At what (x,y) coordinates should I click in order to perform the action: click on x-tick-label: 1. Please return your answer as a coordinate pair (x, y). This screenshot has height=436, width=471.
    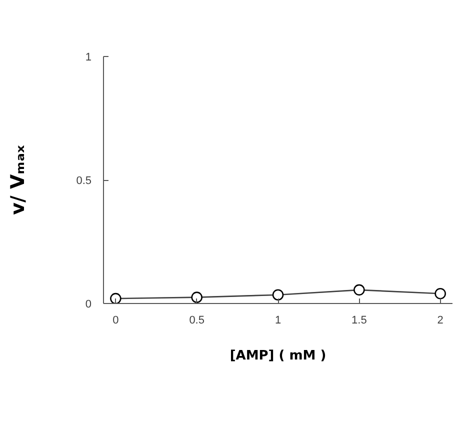
    Looking at the image, I should click on (278, 320).